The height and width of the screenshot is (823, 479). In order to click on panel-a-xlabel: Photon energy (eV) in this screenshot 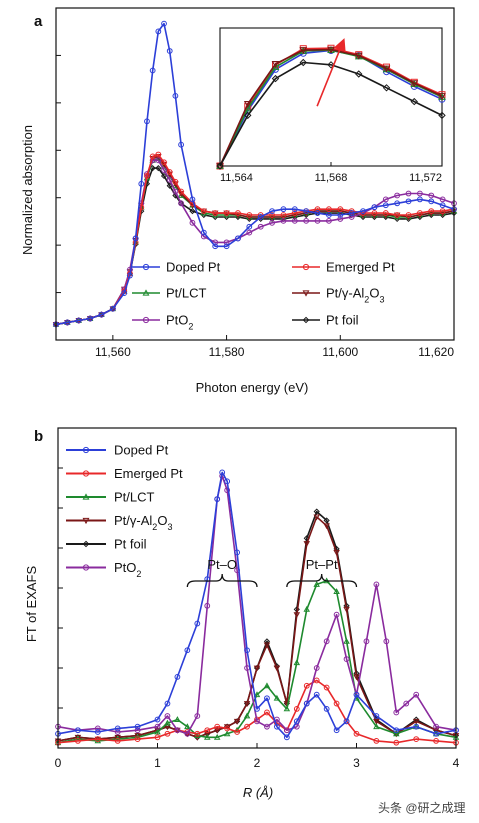, I will do `click(252, 387)`.